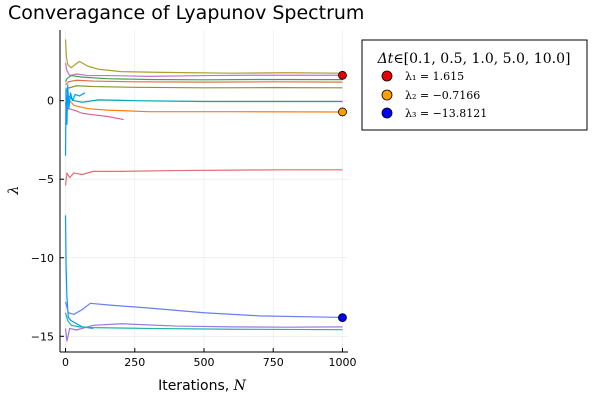 The image size is (600, 400). What do you see at coordinates (14, 191) in the screenshot?
I see `y-axis-title: λ` at bounding box center [14, 191].